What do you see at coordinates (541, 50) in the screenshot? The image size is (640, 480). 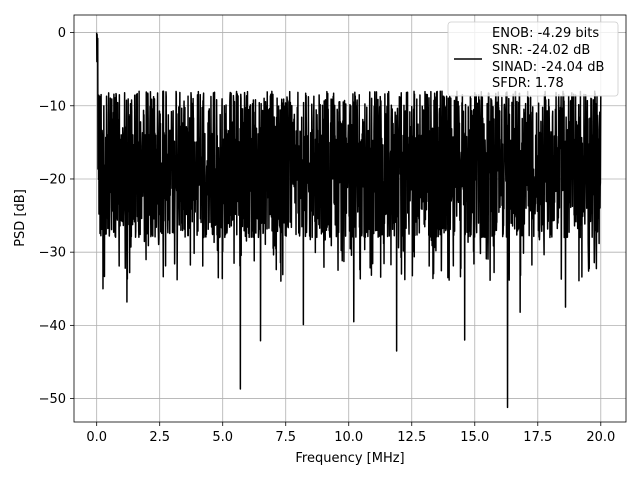 I see `legend-line-snr: SNR: -24.02 dB` at bounding box center [541, 50].